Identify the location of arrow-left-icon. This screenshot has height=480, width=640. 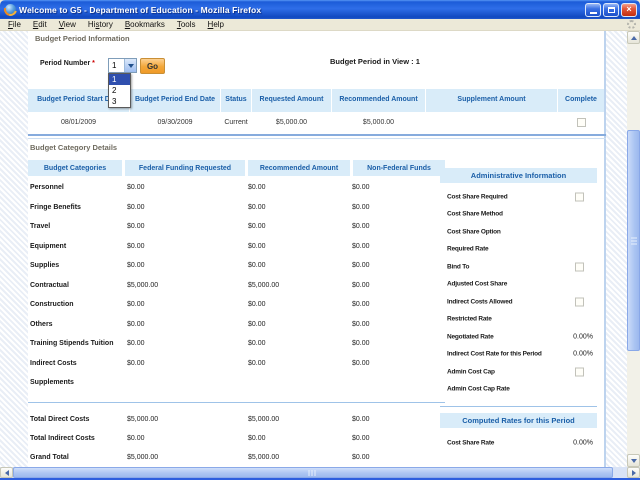
(6, 472).